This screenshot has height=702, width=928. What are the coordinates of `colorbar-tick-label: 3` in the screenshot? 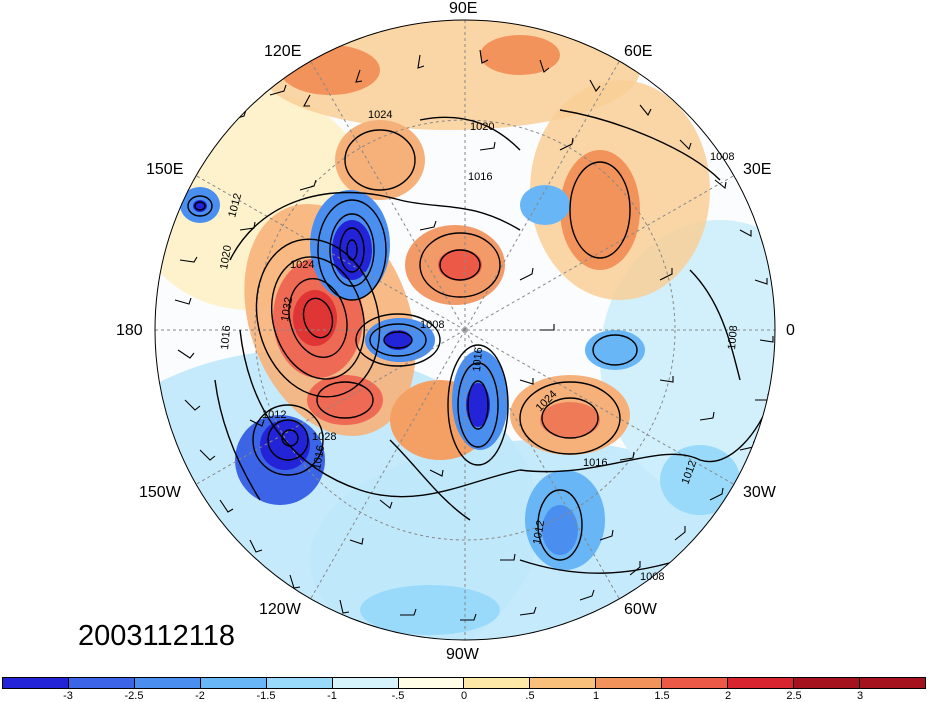 It's located at (860, 696).